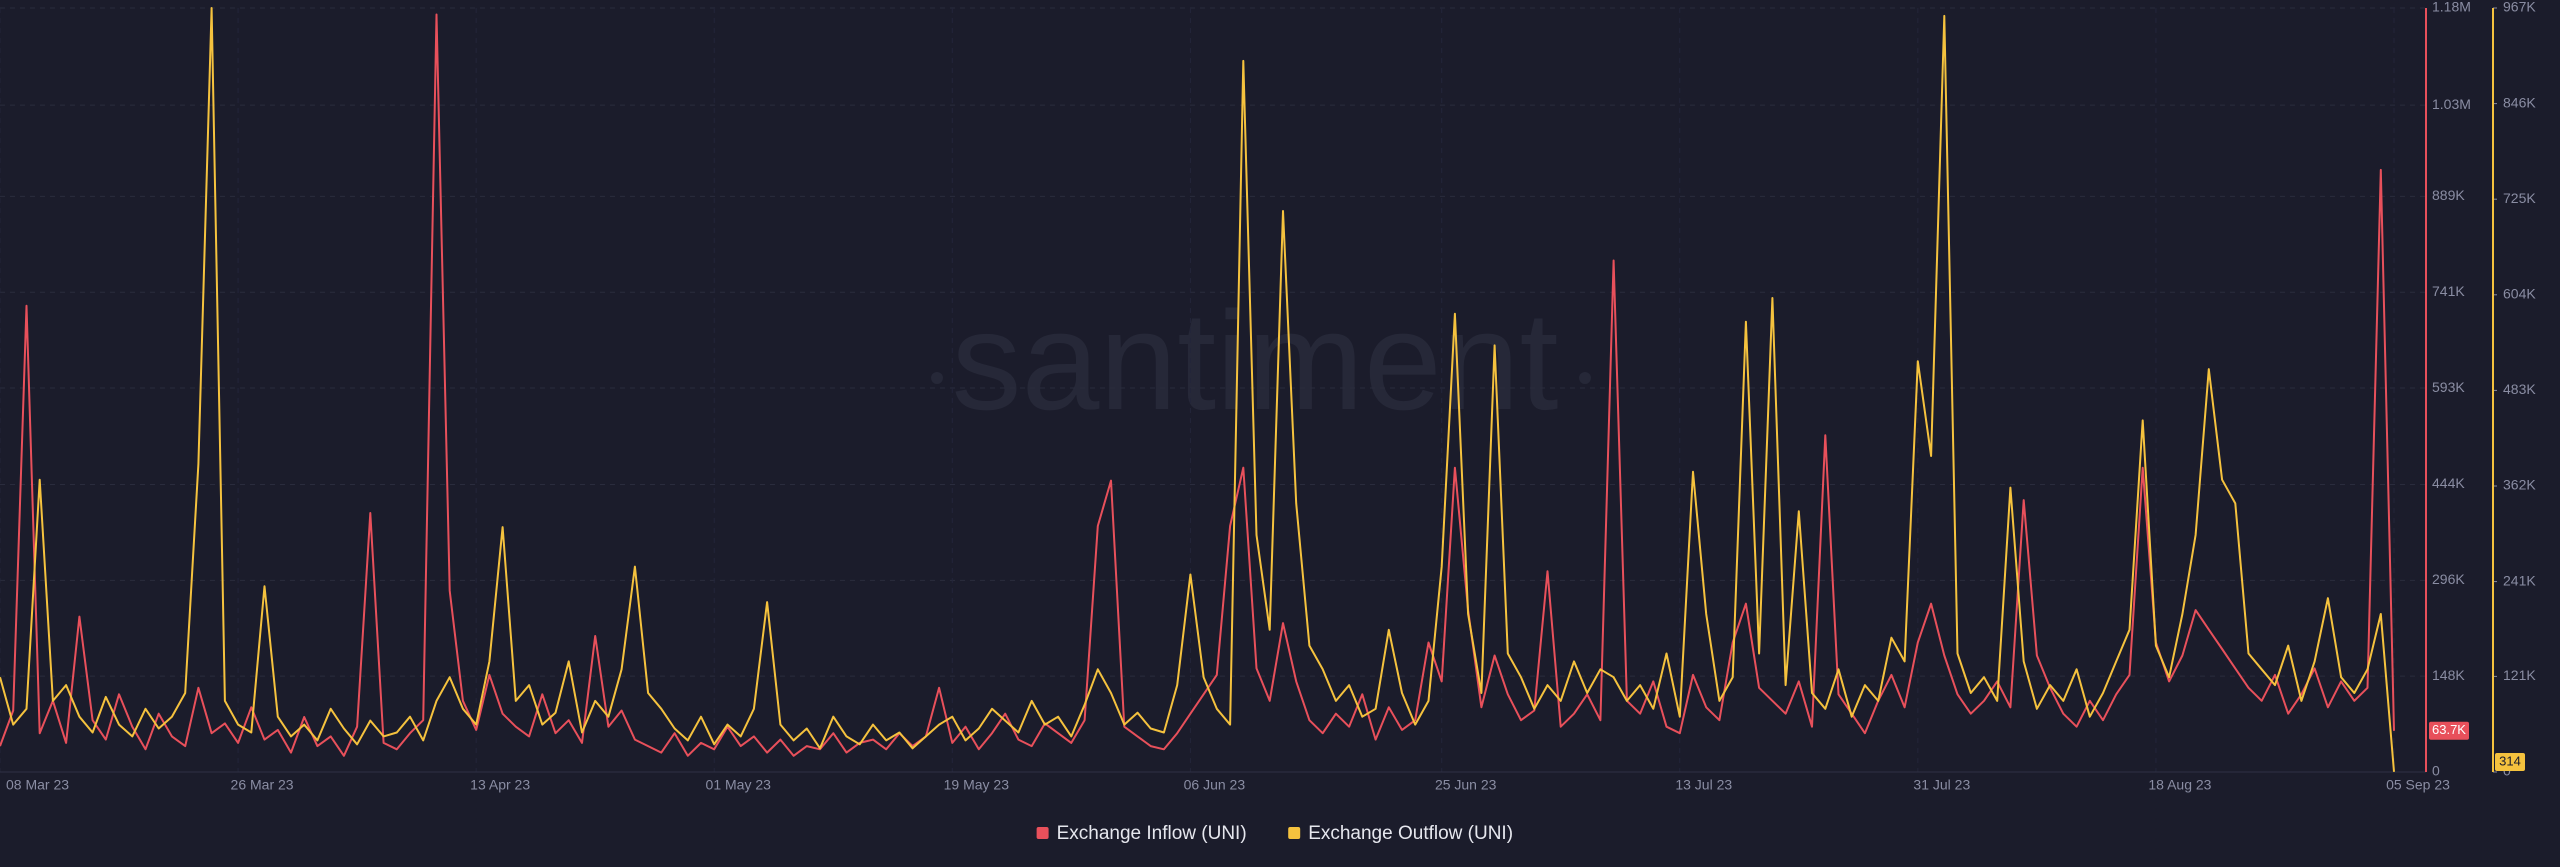 The height and width of the screenshot is (867, 2560). I want to click on x-tick-label: 18 Aug 23, so click(2179, 785).